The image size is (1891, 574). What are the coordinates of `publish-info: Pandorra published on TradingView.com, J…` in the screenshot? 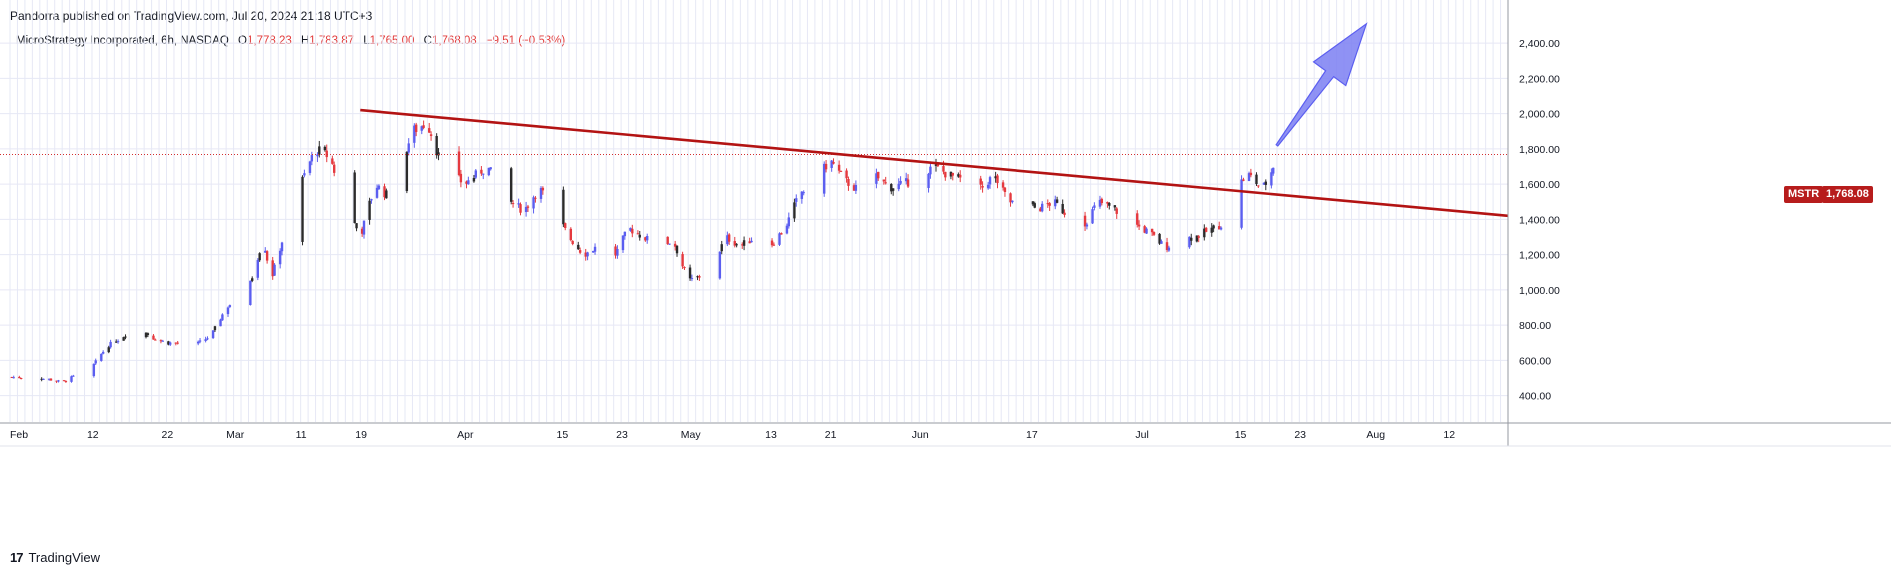 It's located at (191, 16).